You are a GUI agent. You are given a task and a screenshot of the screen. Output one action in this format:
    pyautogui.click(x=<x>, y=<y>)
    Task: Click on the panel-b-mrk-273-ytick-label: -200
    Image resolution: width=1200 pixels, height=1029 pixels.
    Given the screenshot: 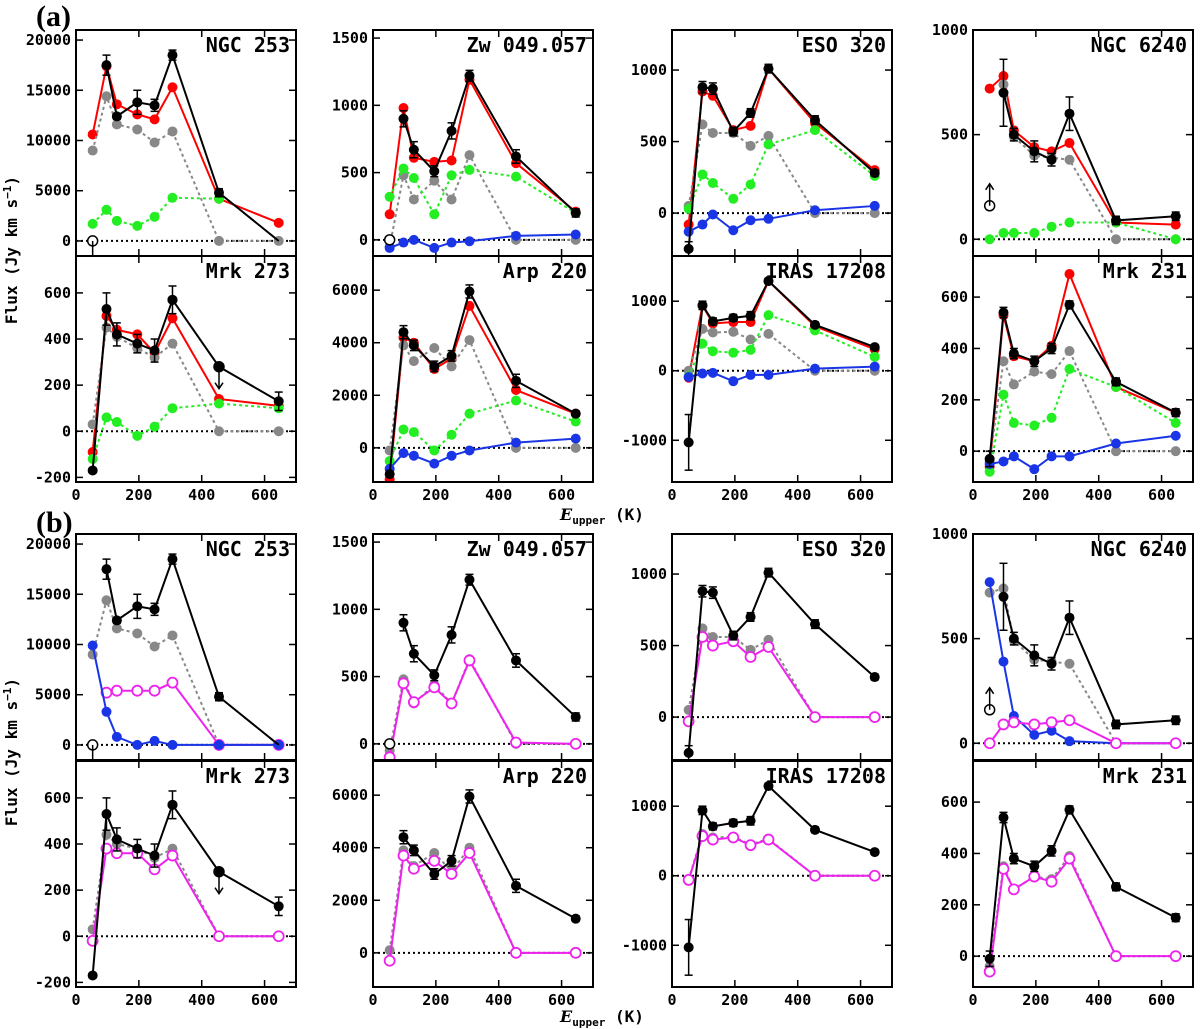 What is the action you would take?
    pyautogui.click(x=53, y=982)
    